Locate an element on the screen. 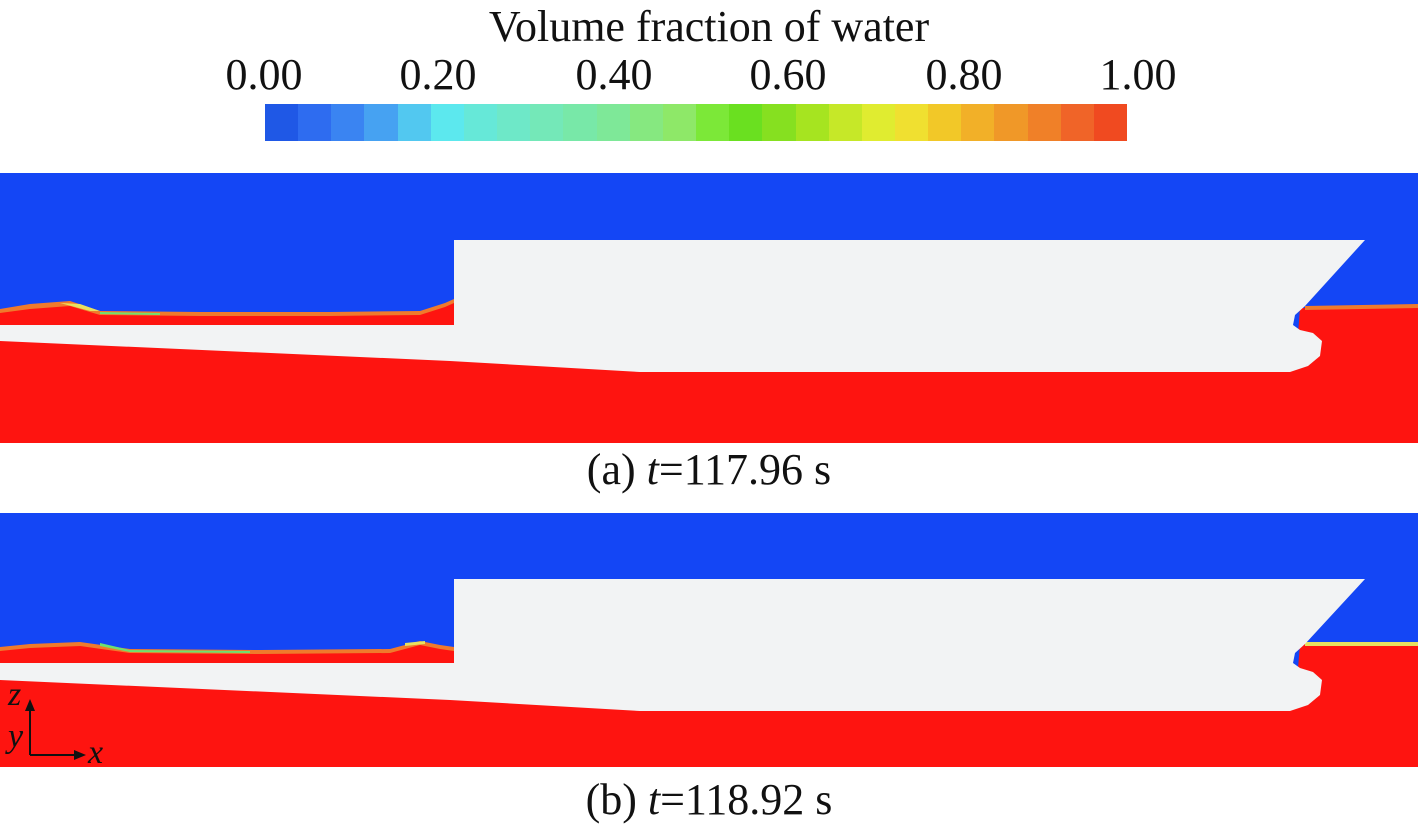  axes-triad: z y x is located at coordinates (54, 721).